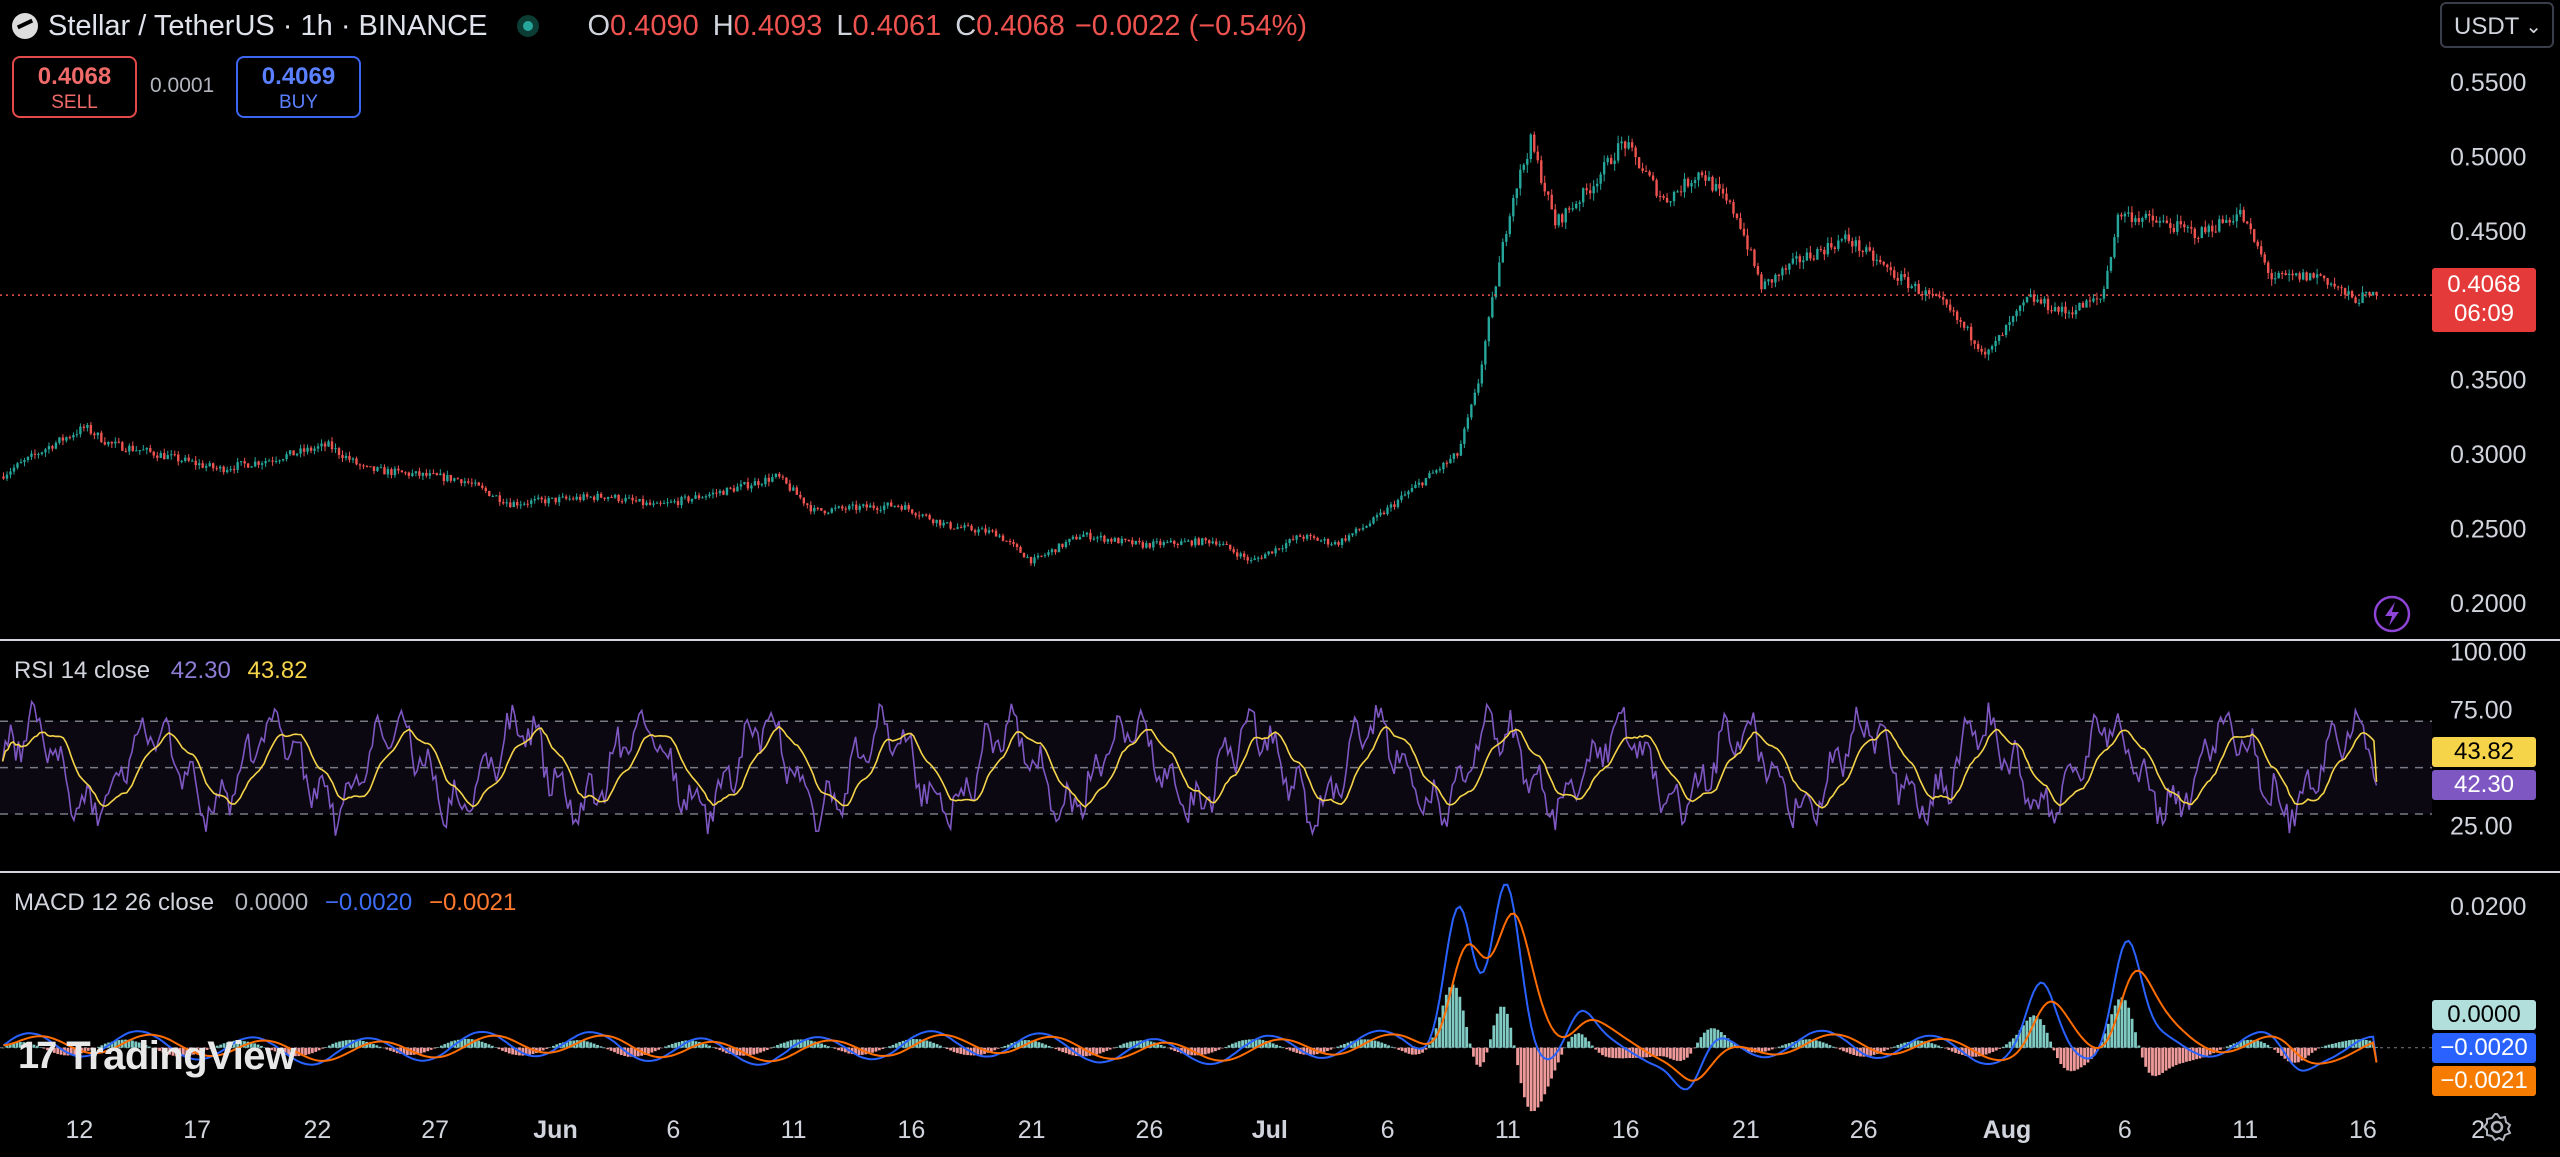 This screenshot has height=1157, width=2560. What do you see at coordinates (265, 903) in the screenshot?
I see `macd-legend: MACD 12 26 close 0.0000 −0.0020 −0.0021` at bounding box center [265, 903].